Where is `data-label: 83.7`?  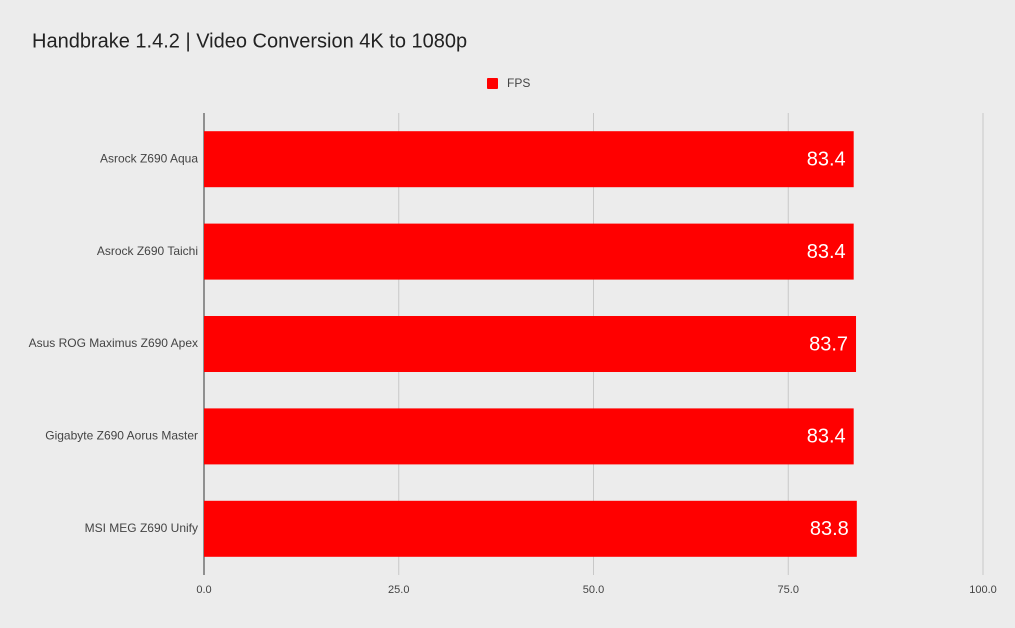 data-label: 83.7 is located at coordinates (828, 344).